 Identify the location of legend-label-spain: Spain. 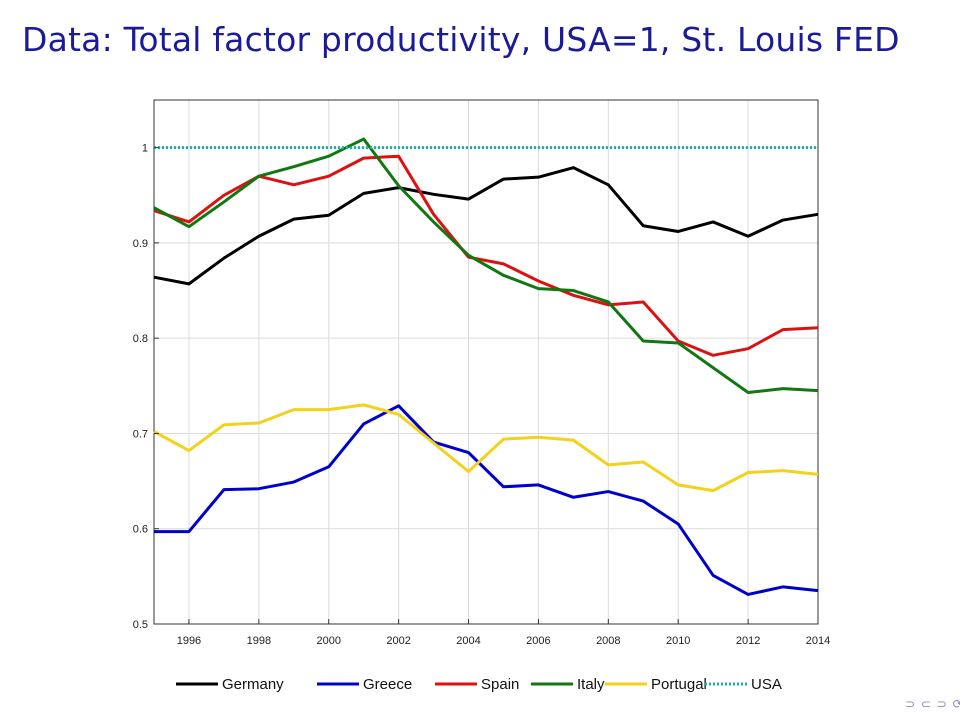
(500, 684).